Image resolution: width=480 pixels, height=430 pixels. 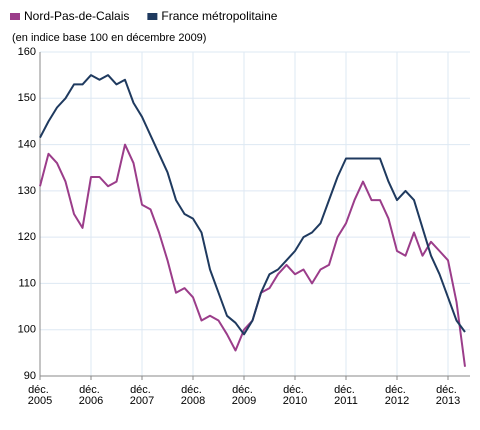 What do you see at coordinates (109, 38) in the screenshot?
I see `chart-subtitle: (en indice base 100 en décembre 2009)` at bounding box center [109, 38].